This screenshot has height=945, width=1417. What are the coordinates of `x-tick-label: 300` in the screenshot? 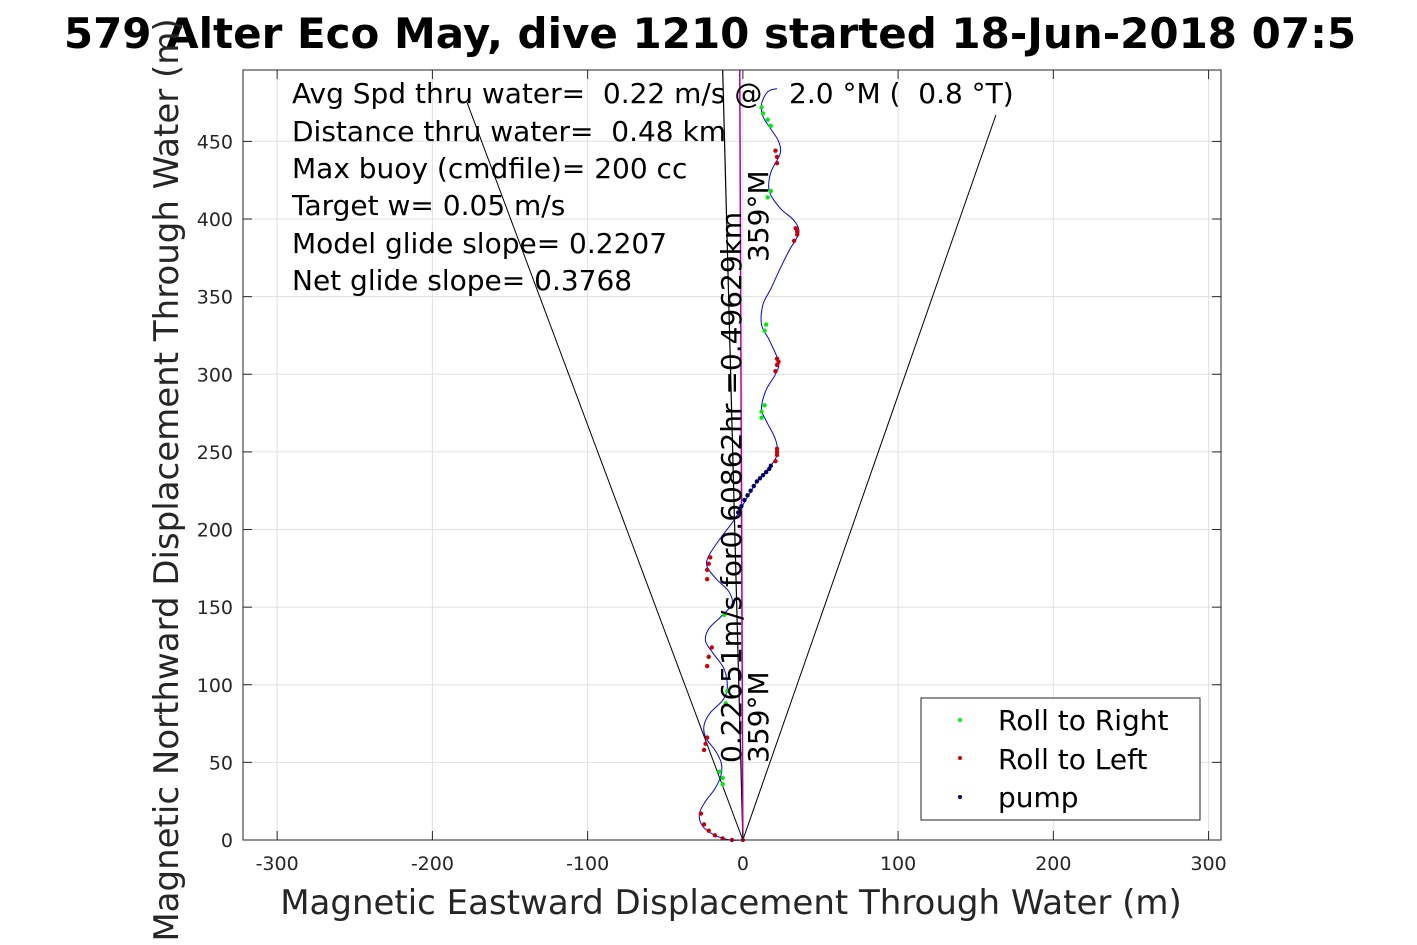 It's located at (1208, 864).